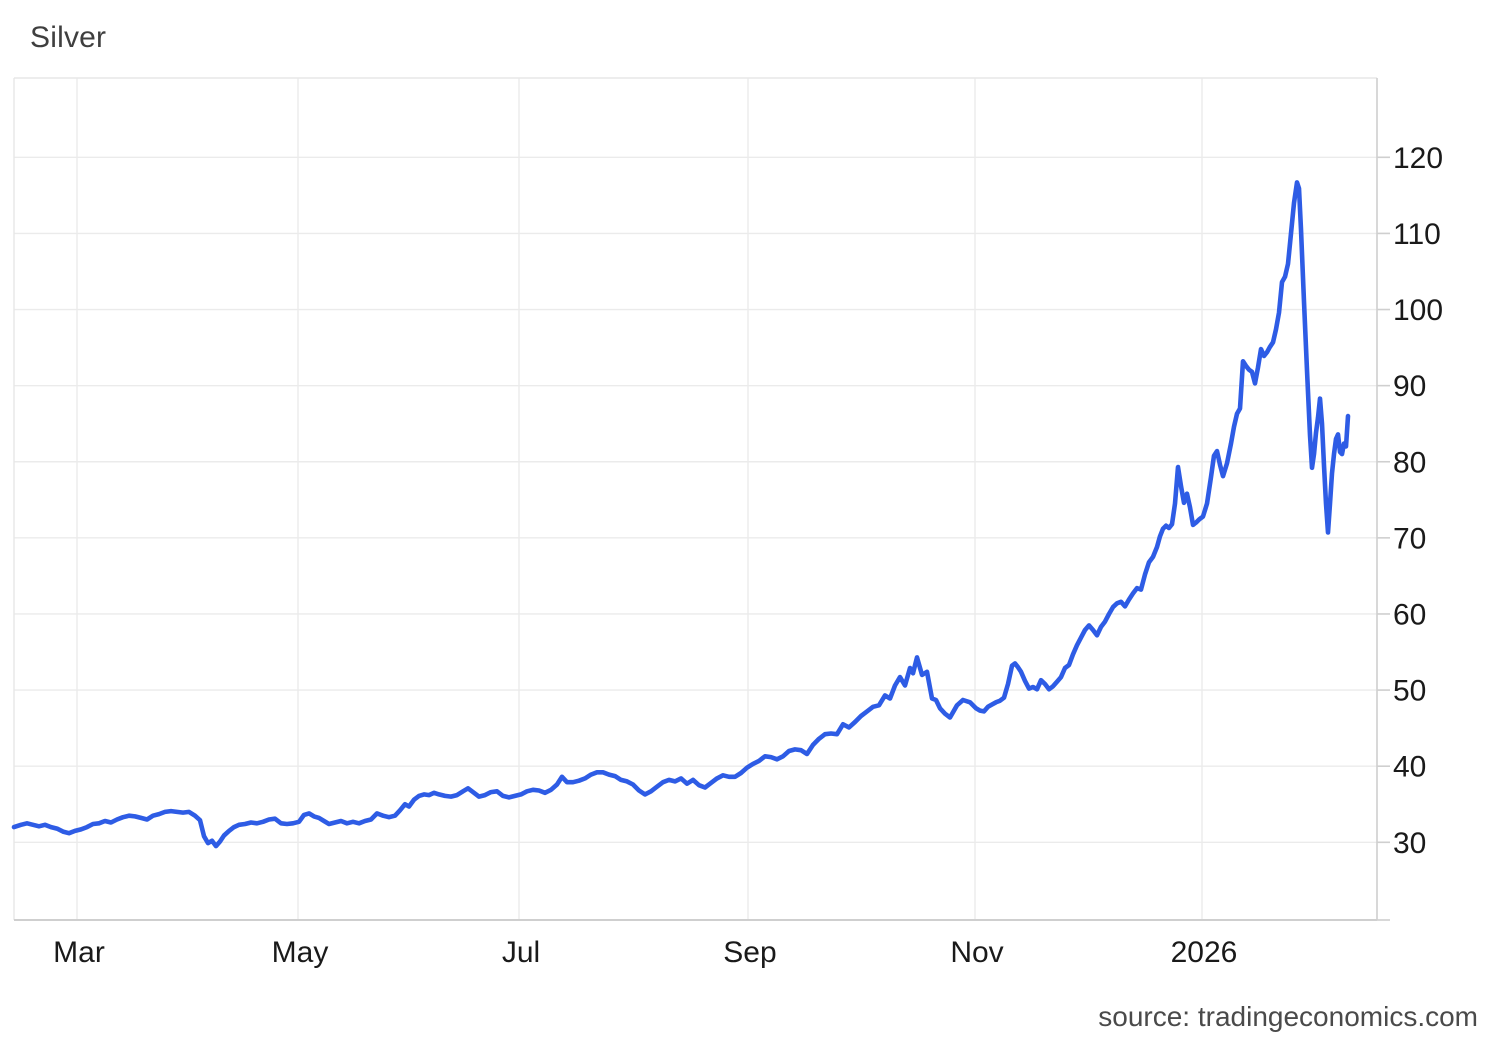 The height and width of the screenshot is (1040, 1500). I want to click on x-tick-label-Mar: Mar, so click(79, 952).